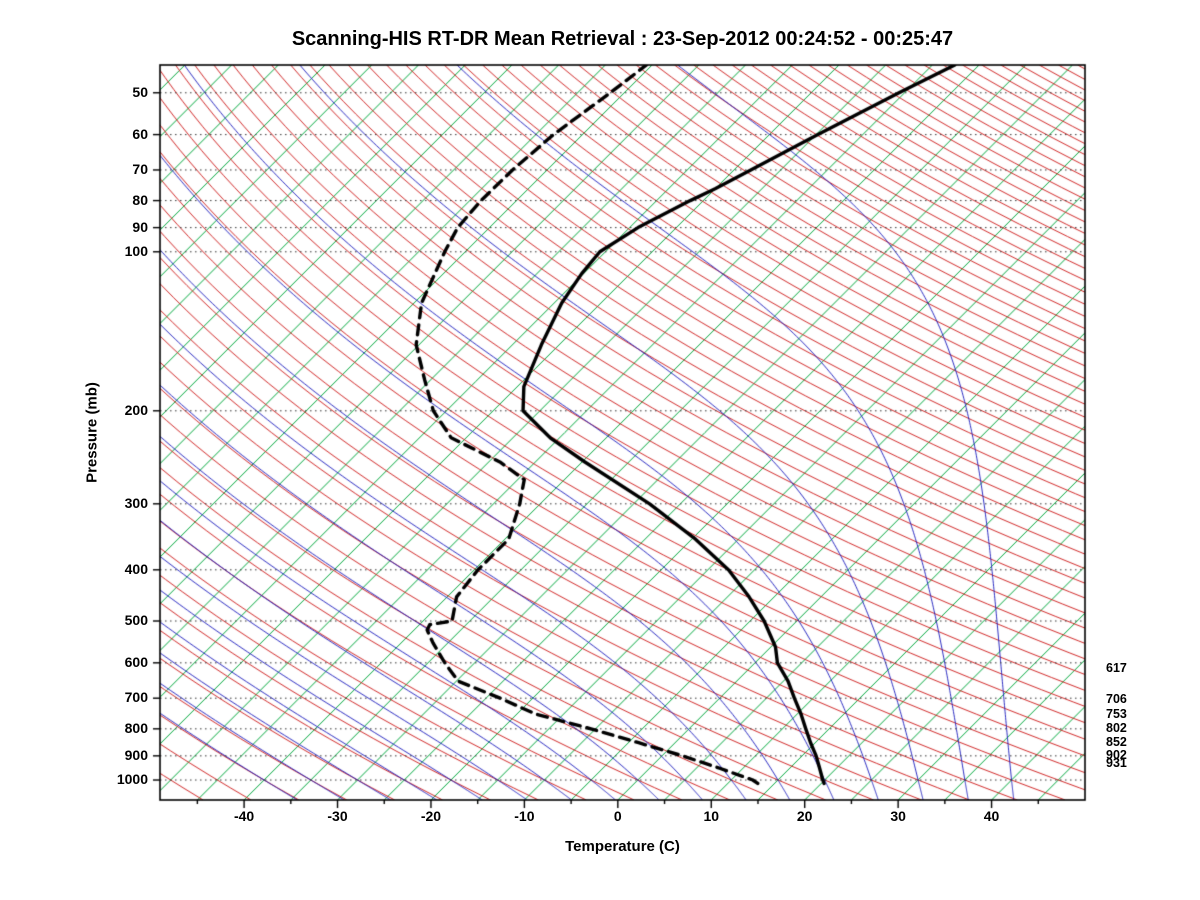  What do you see at coordinates (136, 502) in the screenshot?
I see `y-tick-label: 300` at bounding box center [136, 502].